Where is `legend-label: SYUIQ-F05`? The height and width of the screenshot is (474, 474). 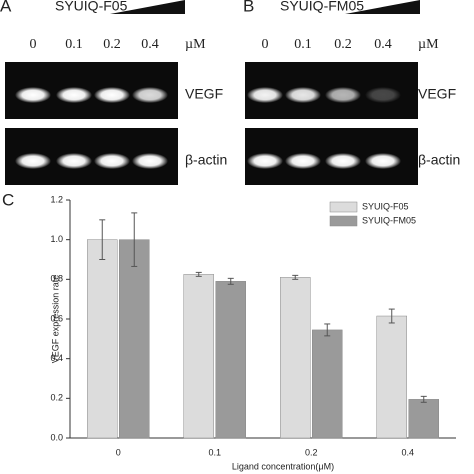 legend-label: SYUIQ-F05 is located at coordinates (385, 206).